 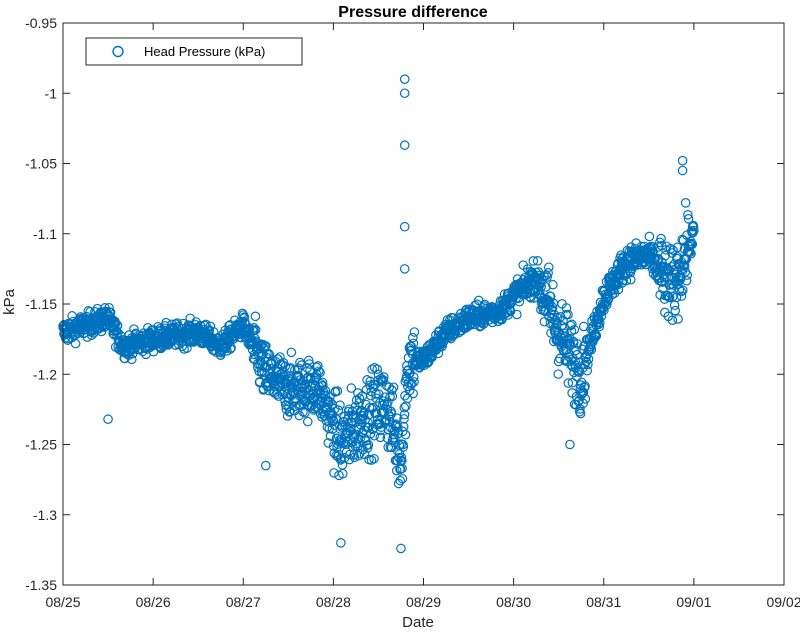 I want to click on x-tick-label: 09/01, so click(x=693, y=602).